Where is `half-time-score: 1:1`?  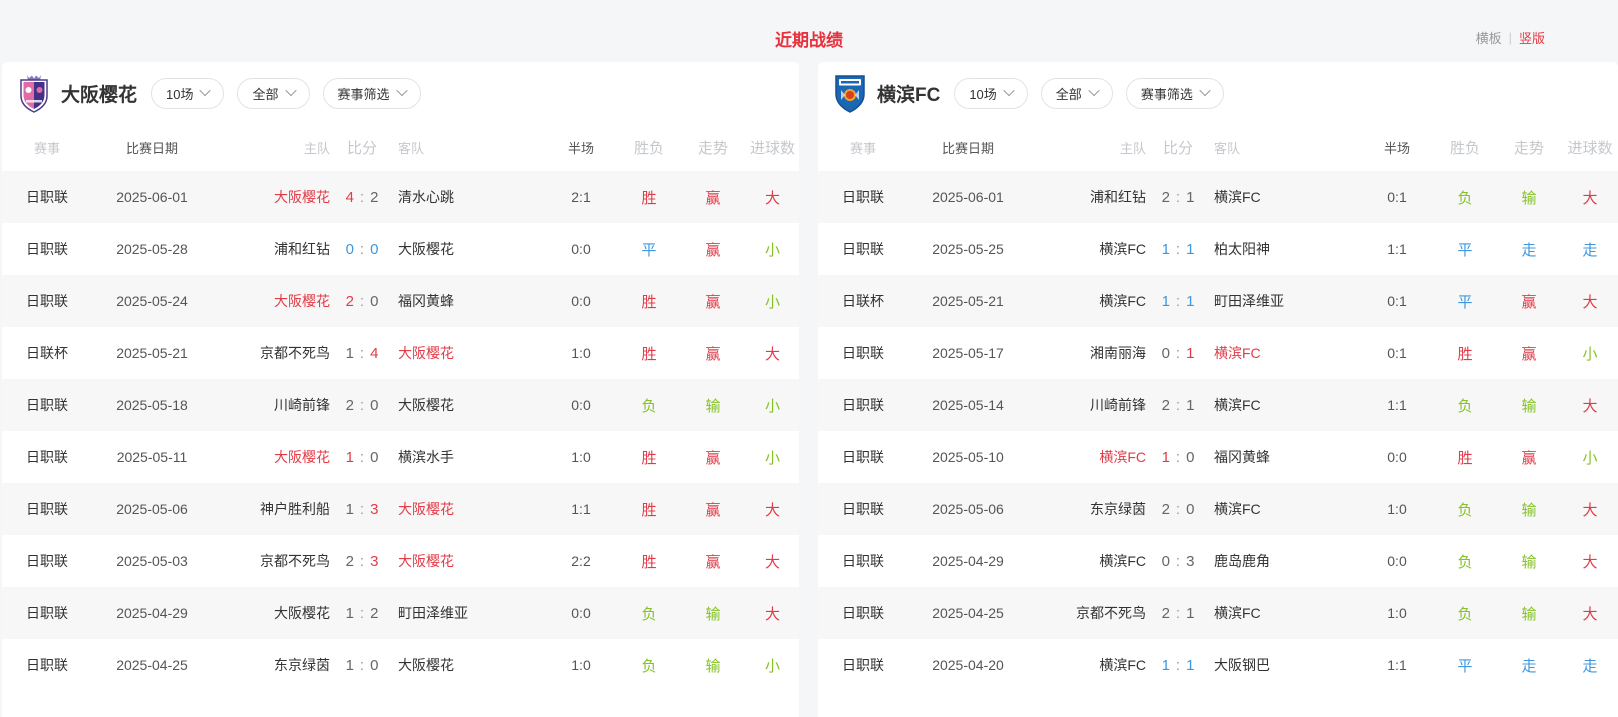 half-time-score: 1:1 is located at coordinates (581, 509).